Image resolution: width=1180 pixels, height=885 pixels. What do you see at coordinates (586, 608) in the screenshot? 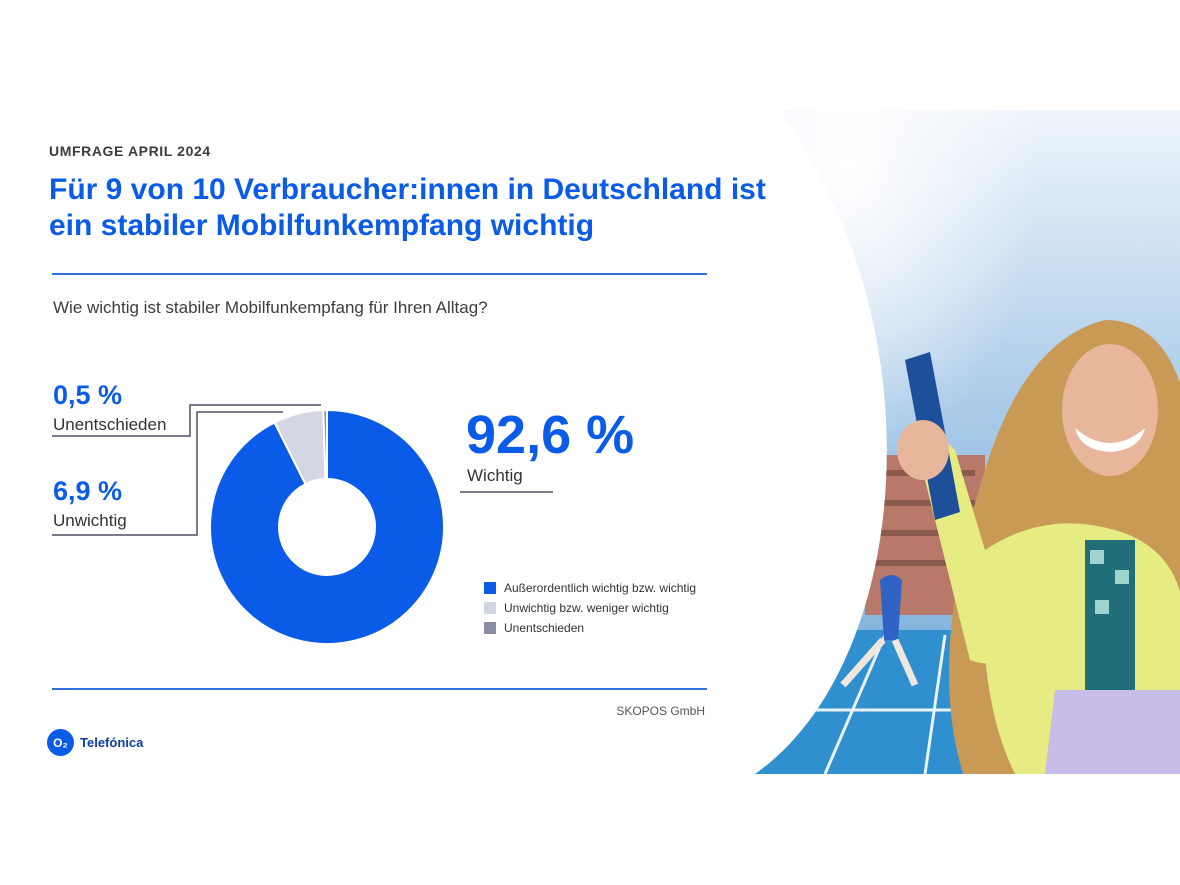
I see `legend-label: Unwichtig bzw. weniger wichtig` at bounding box center [586, 608].